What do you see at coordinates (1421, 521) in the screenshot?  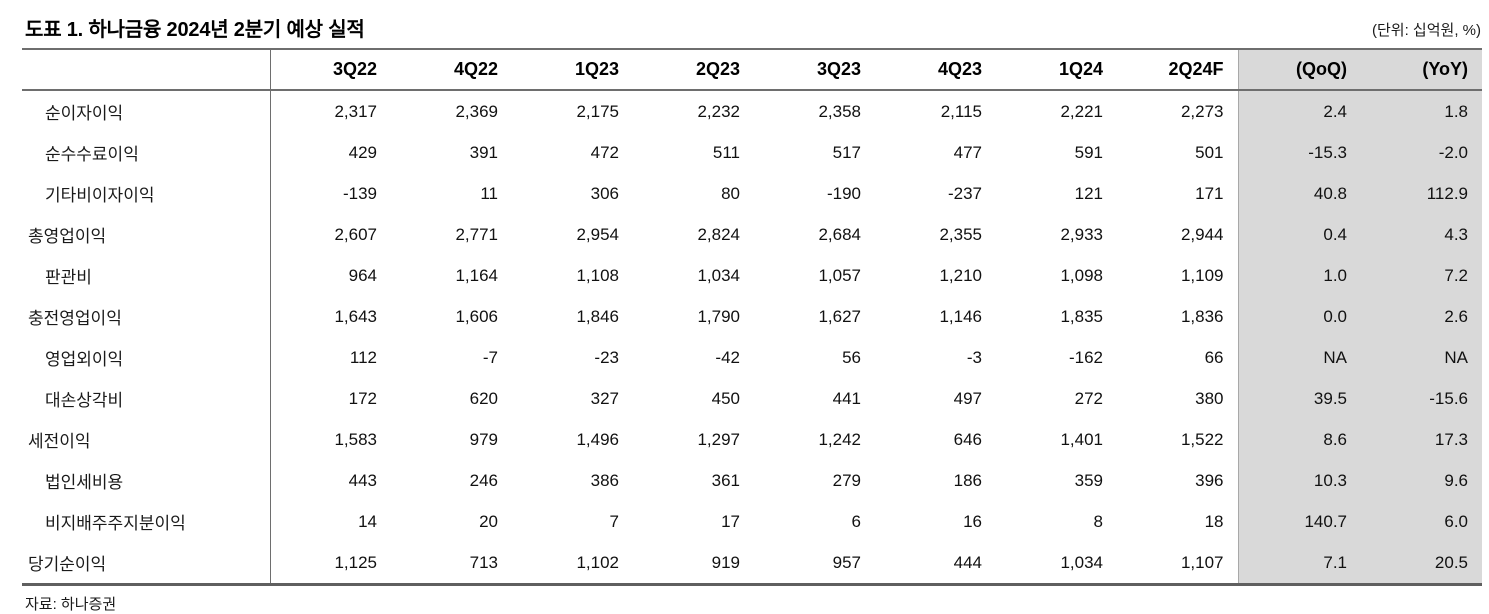 I see `value-cell: 6.0` at bounding box center [1421, 521].